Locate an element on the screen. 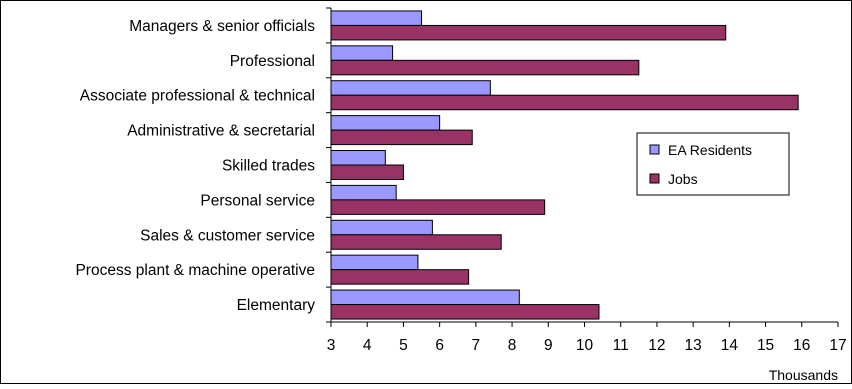 The image size is (852, 389). category-label-1: Professional is located at coordinates (272, 61).